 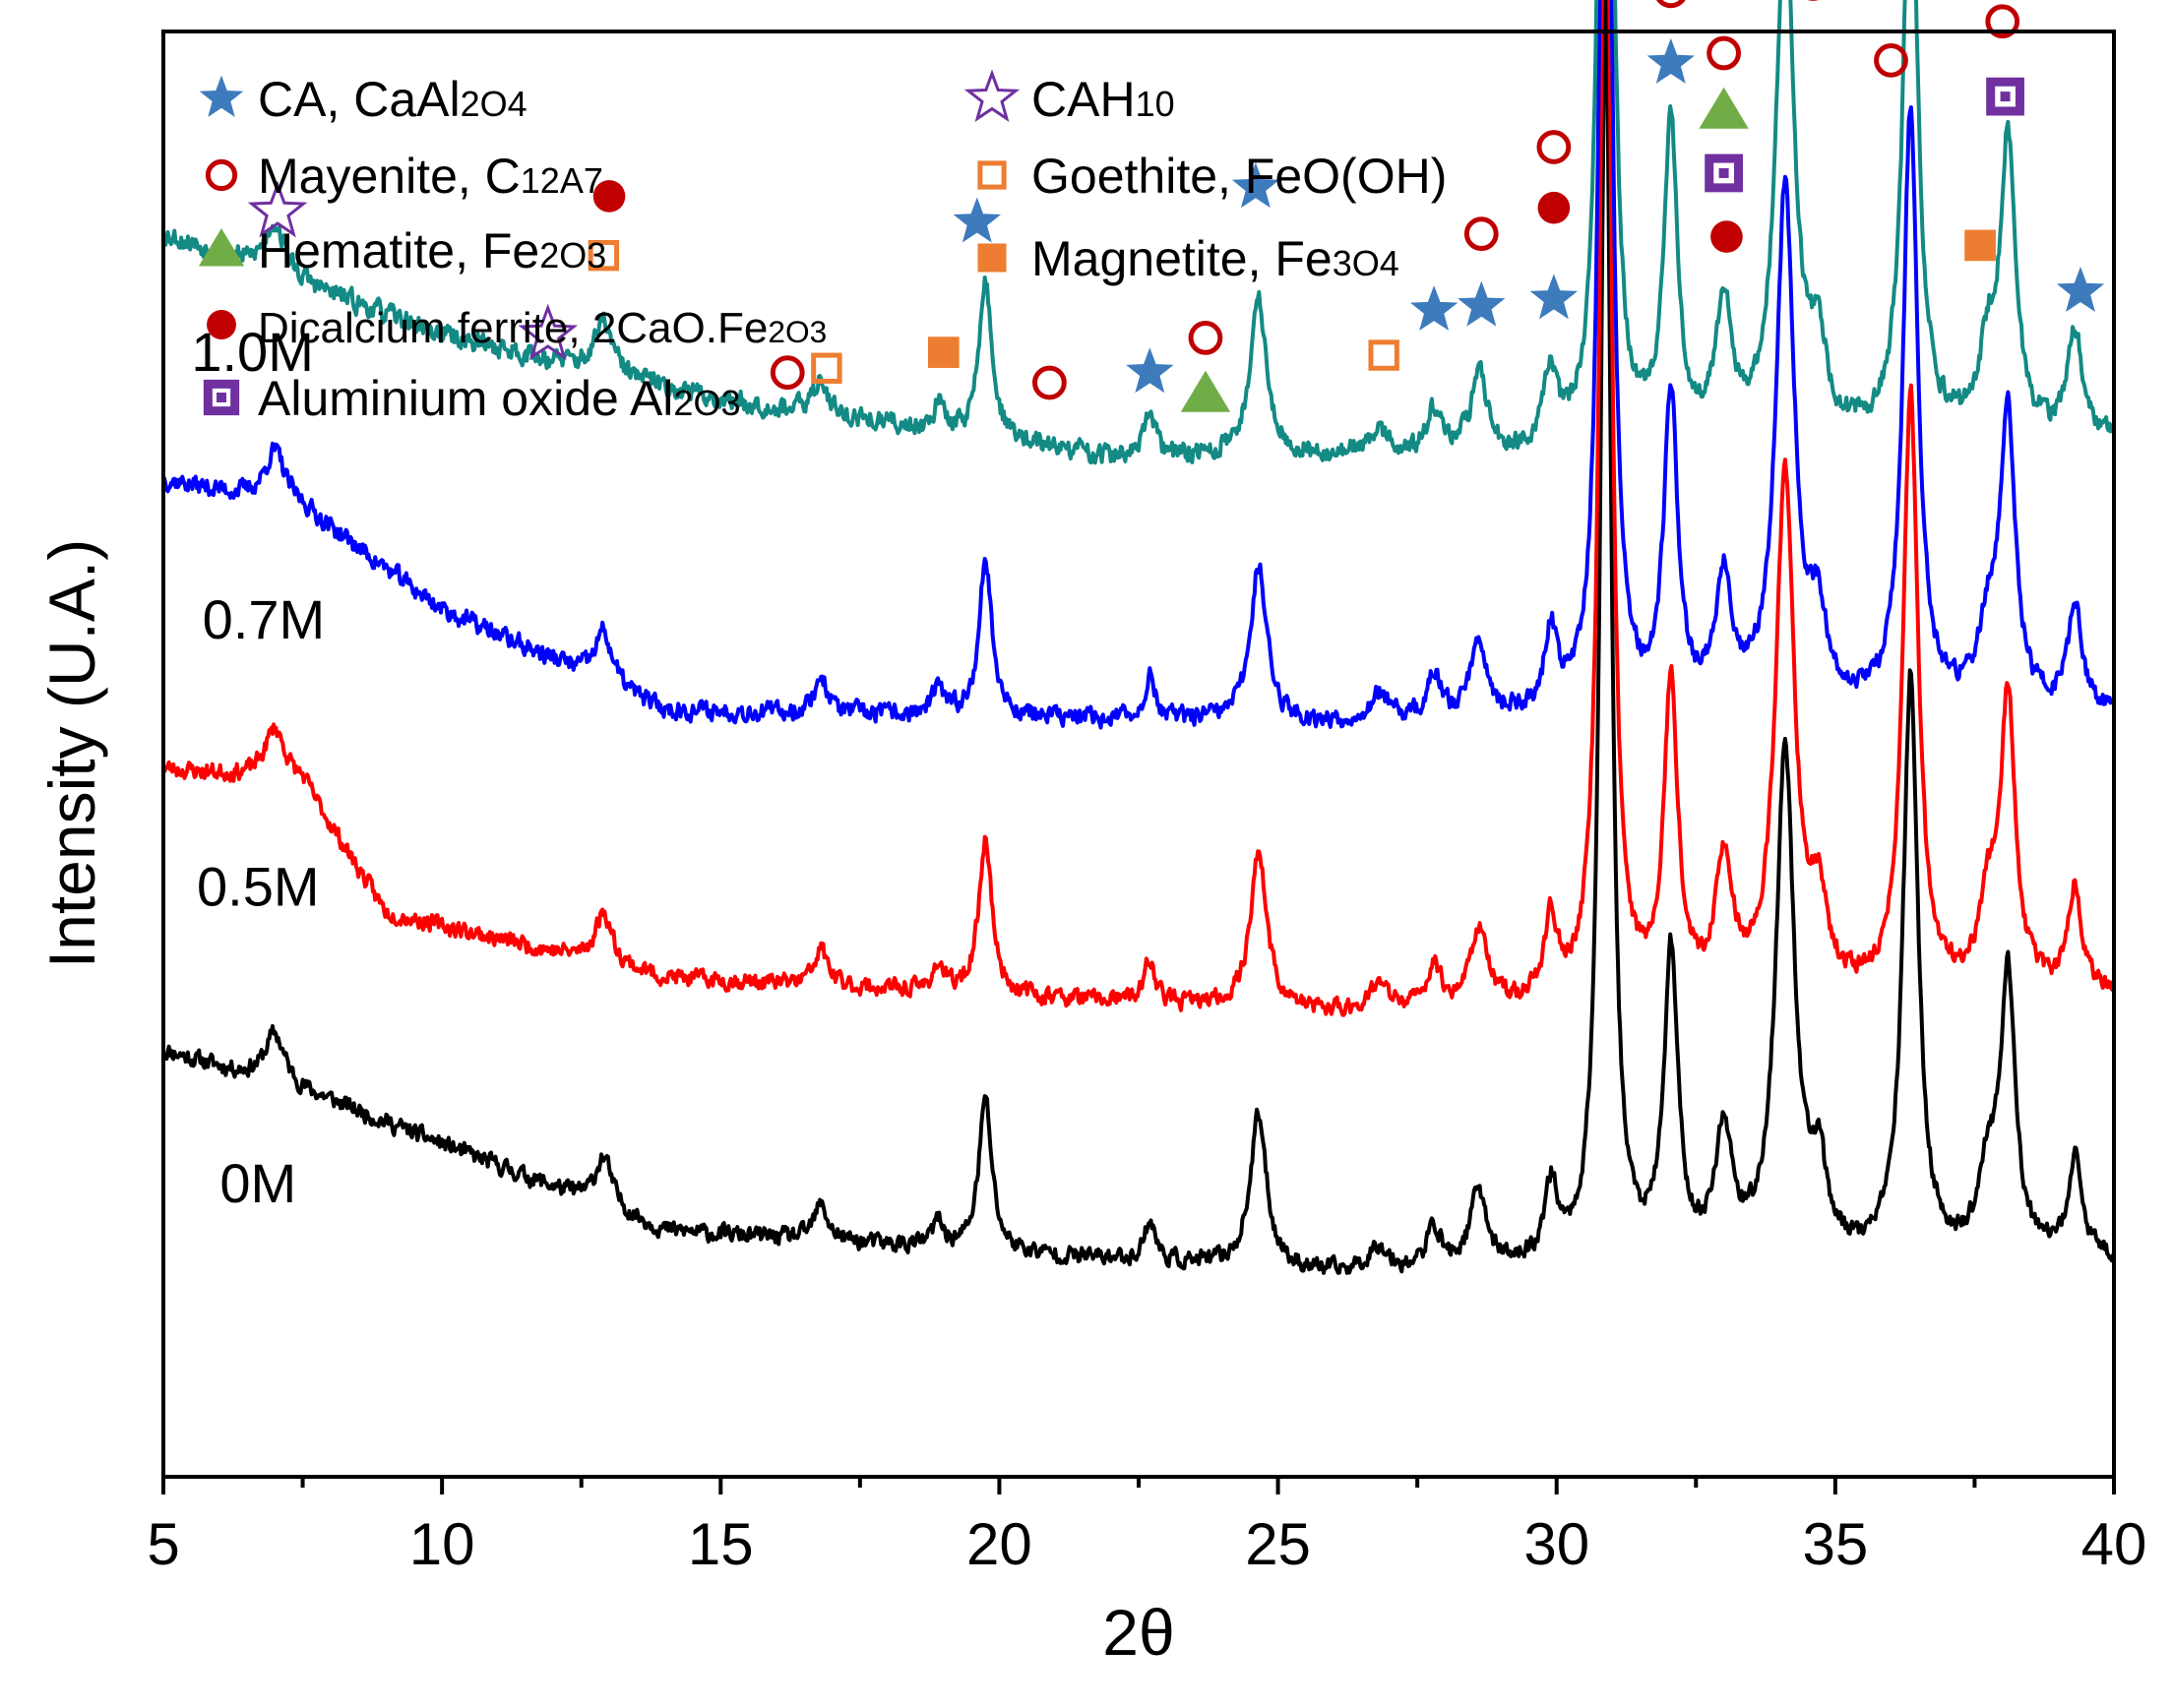 What do you see at coordinates (999, 1544) in the screenshot?
I see `x-tick-label: 20` at bounding box center [999, 1544].